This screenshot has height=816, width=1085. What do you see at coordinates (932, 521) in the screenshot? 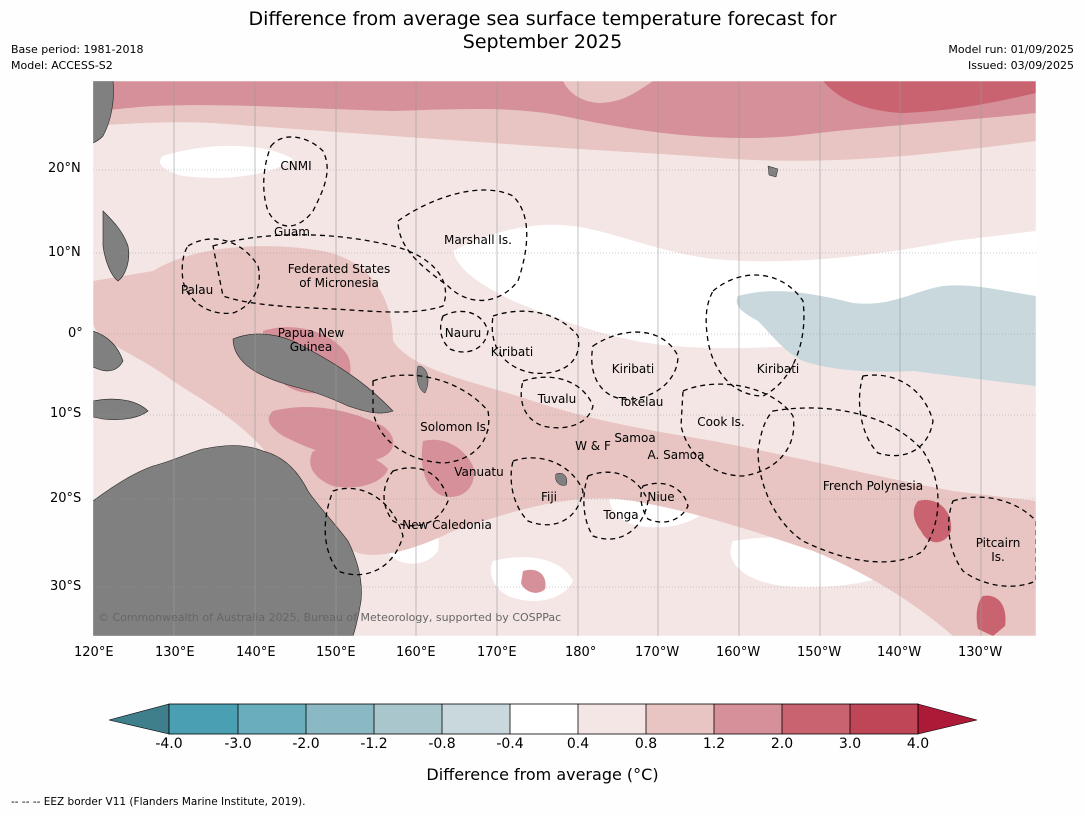
I see `warm-patch-french-polynesia` at bounding box center [932, 521].